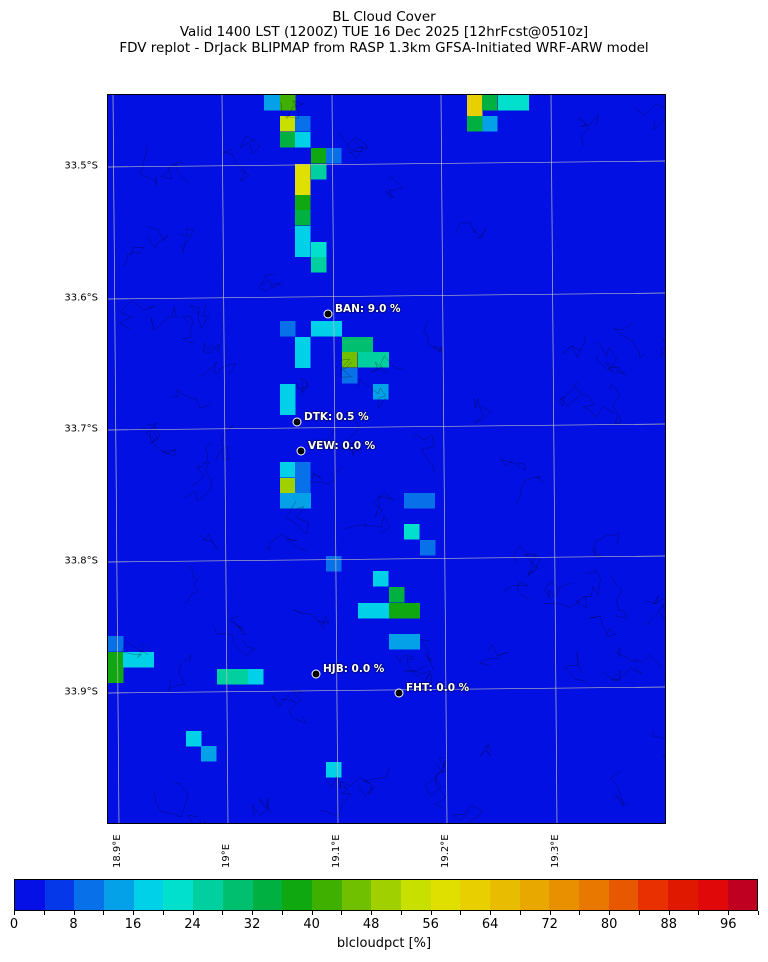  What do you see at coordinates (81, 298) in the screenshot?
I see `latitude-label: 33.6°S` at bounding box center [81, 298].